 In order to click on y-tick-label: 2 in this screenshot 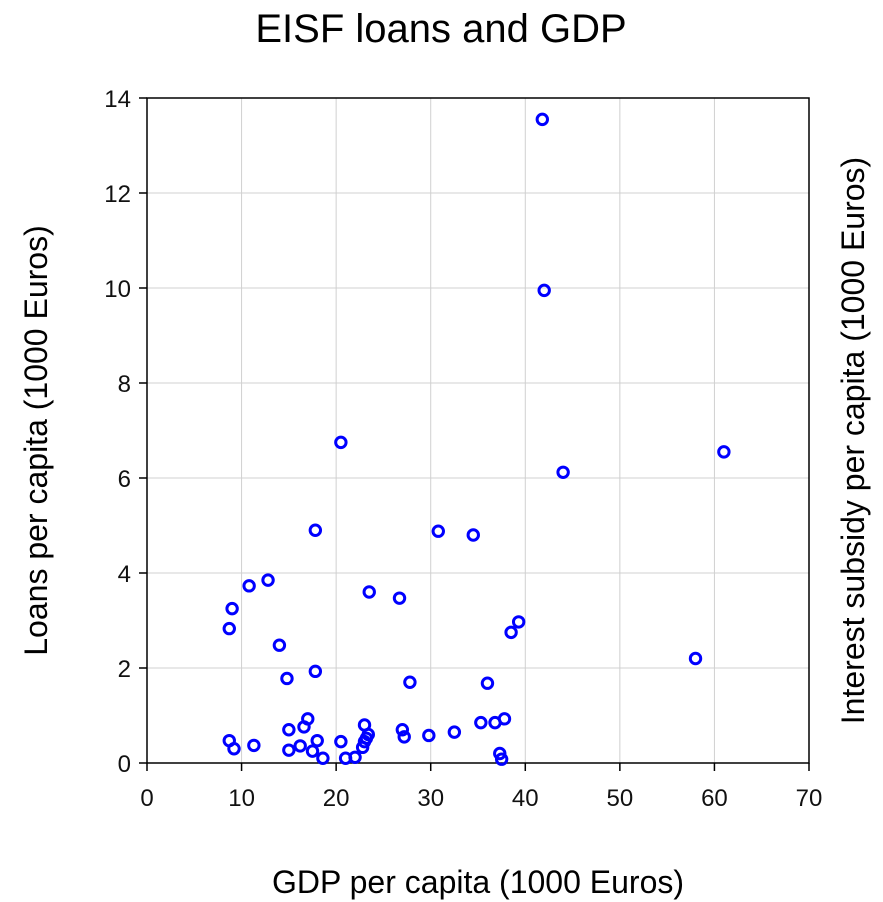, I will do `click(124, 669)`.